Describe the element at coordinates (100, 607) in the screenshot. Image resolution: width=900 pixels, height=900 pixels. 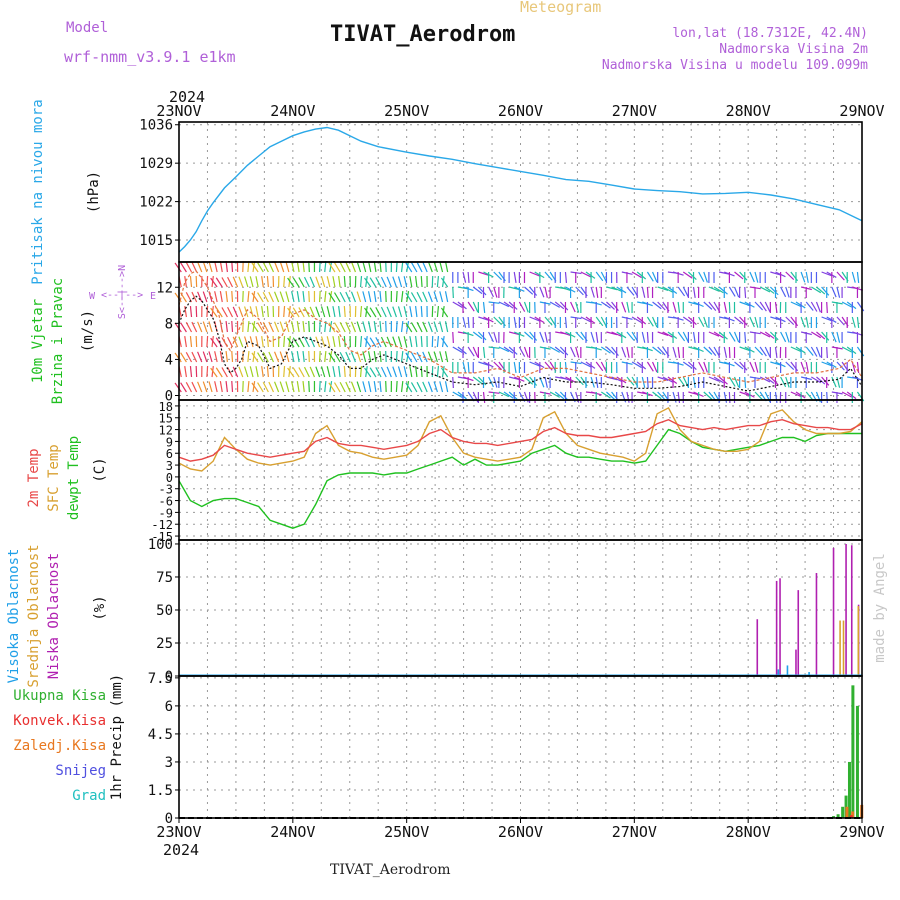
I see `cloud-unit: (%)` at that location.